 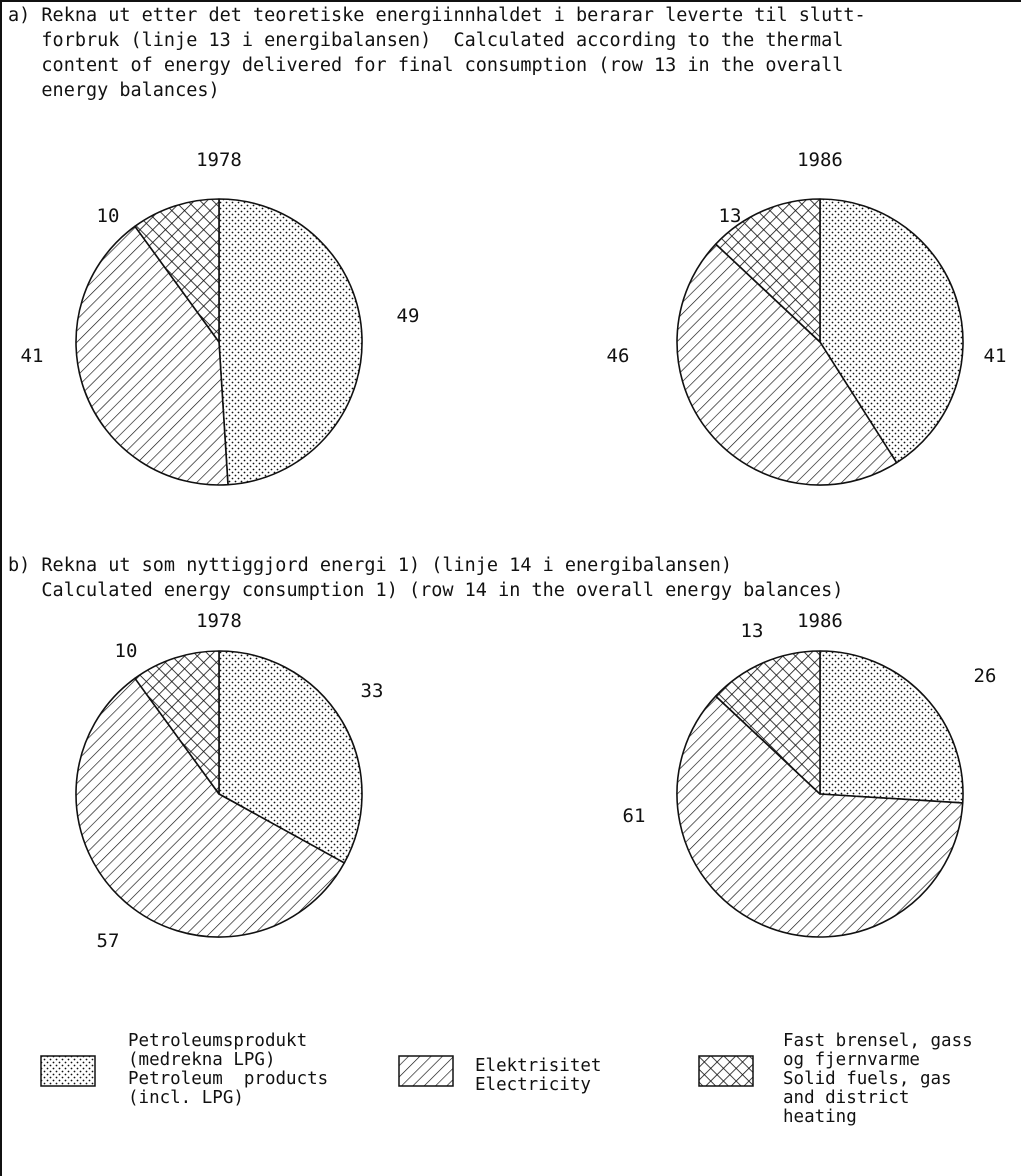 What do you see at coordinates (68, 1071) in the screenshot?
I see `legend-swatch-petroleum` at bounding box center [68, 1071].